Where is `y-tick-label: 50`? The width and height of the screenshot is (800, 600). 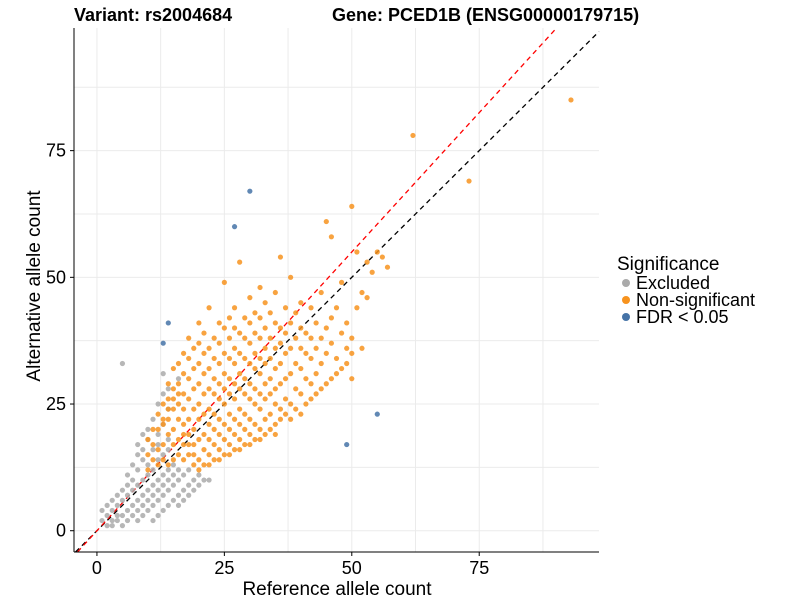
y-tick-label: 50 is located at coordinates (56, 277).